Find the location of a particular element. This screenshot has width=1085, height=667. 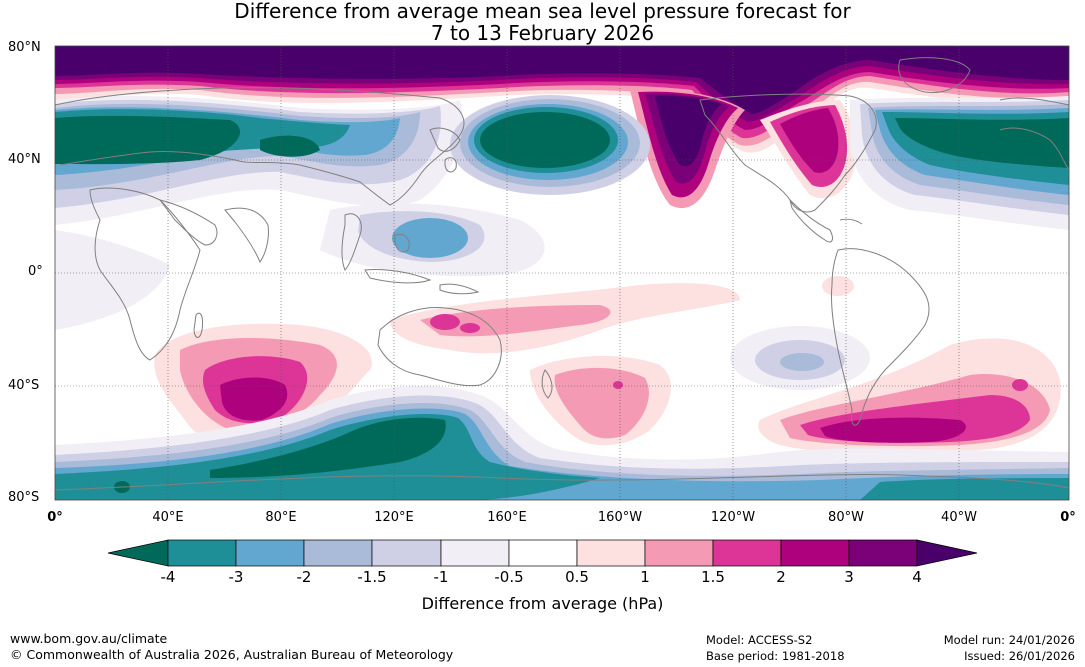

lon-label-0-right: 0° is located at coordinates (1068, 517).